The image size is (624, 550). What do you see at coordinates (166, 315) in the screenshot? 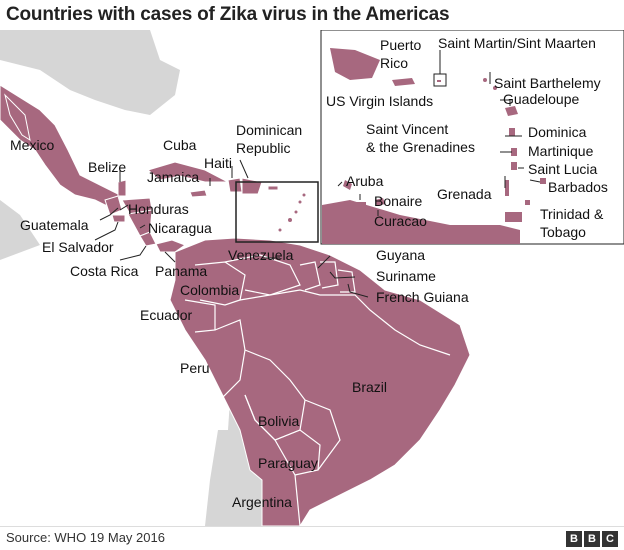
I see `label-ecuador: Ecuador` at bounding box center [166, 315].